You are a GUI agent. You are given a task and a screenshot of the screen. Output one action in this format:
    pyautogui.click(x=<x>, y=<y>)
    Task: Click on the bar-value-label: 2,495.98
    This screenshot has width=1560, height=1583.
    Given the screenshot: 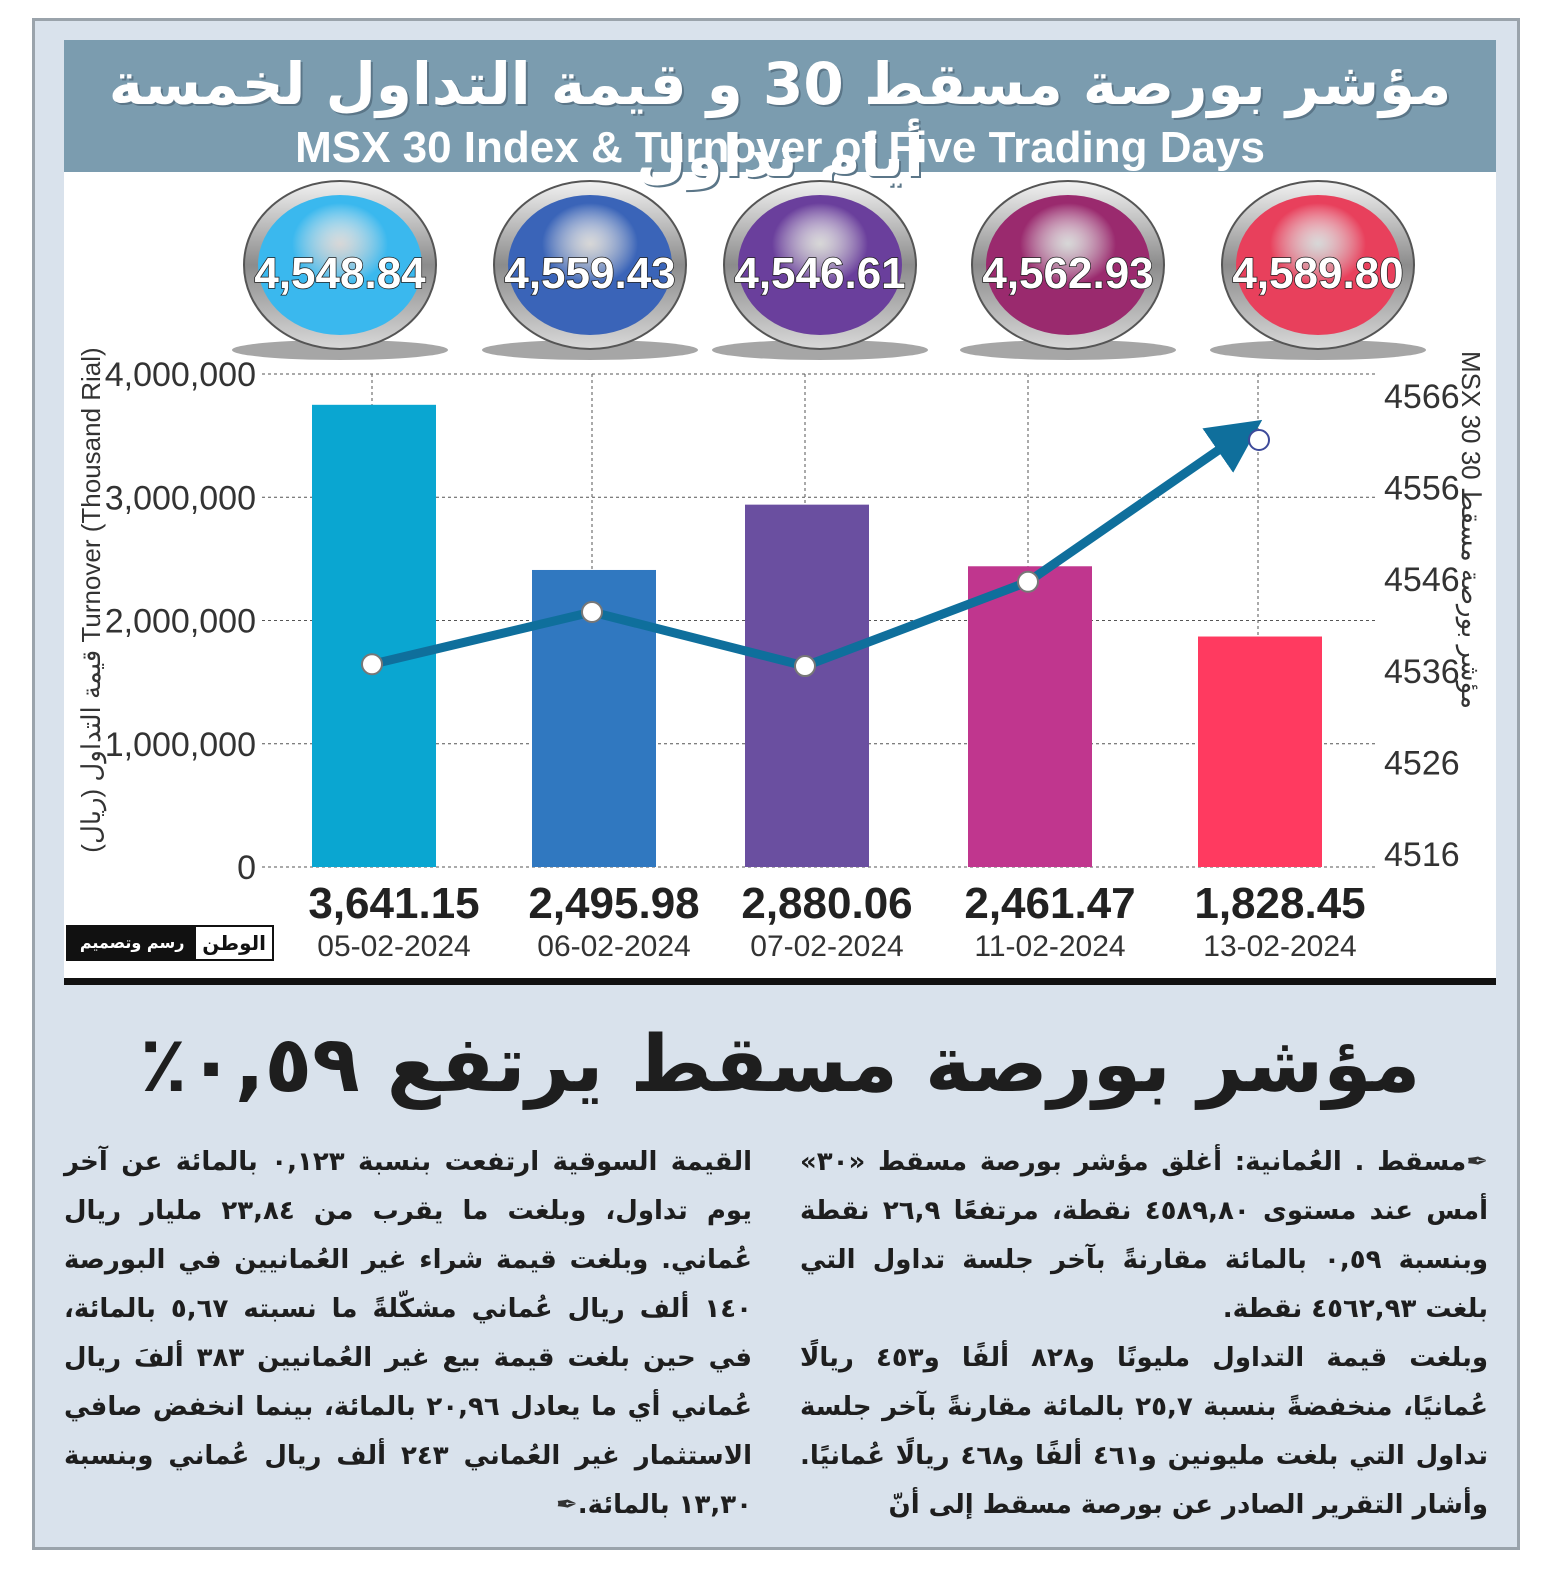 What is the action you would take?
    pyautogui.click(x=613, y=903)
    